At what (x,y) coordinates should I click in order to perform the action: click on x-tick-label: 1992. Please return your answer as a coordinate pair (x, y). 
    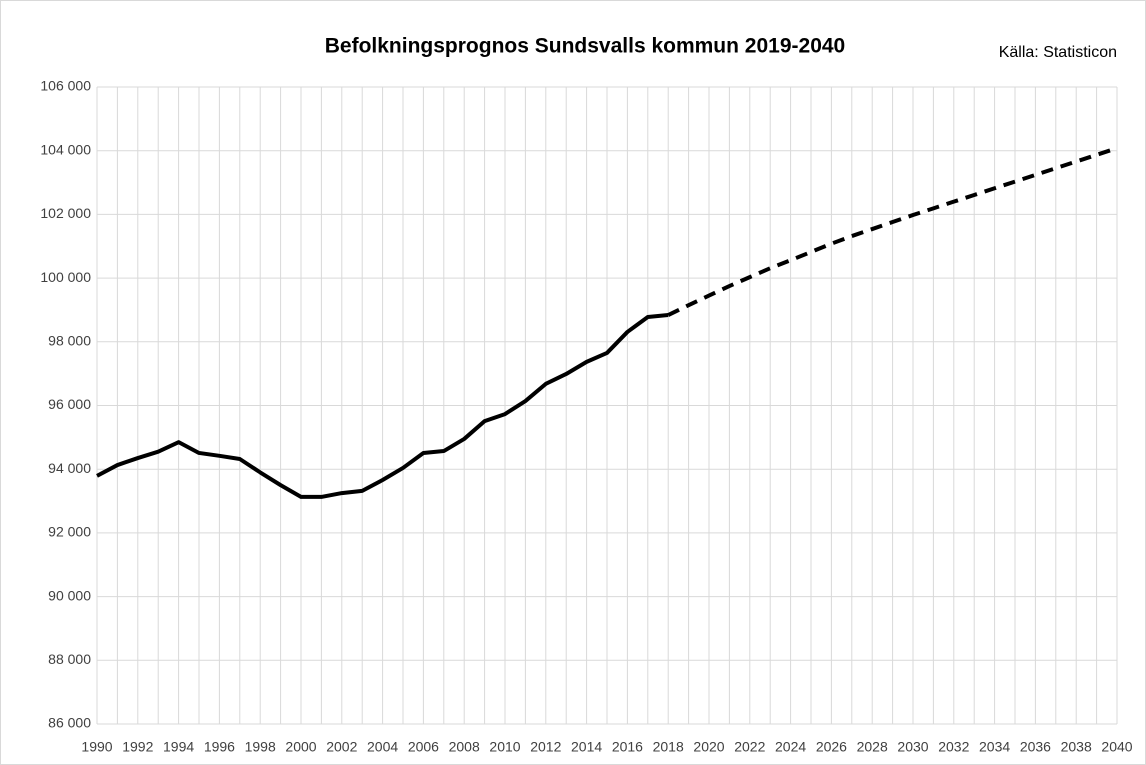
    Looking at the image, I should click on (137, 747).